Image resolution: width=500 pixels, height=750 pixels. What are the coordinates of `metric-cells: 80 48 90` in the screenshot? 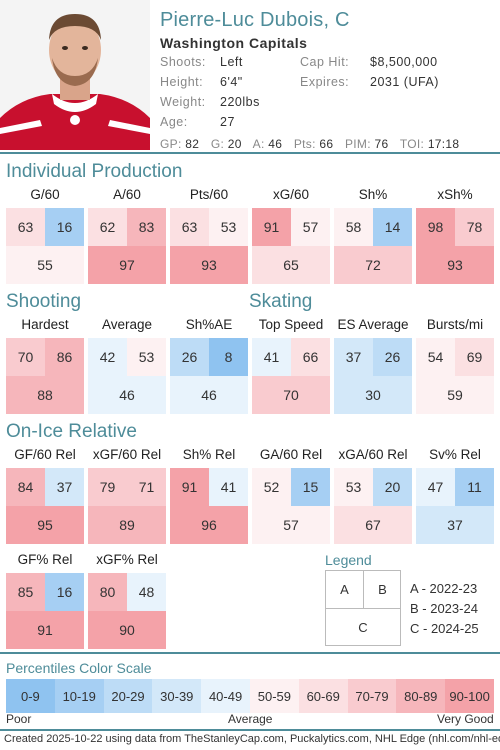 It's located at (127, 611).